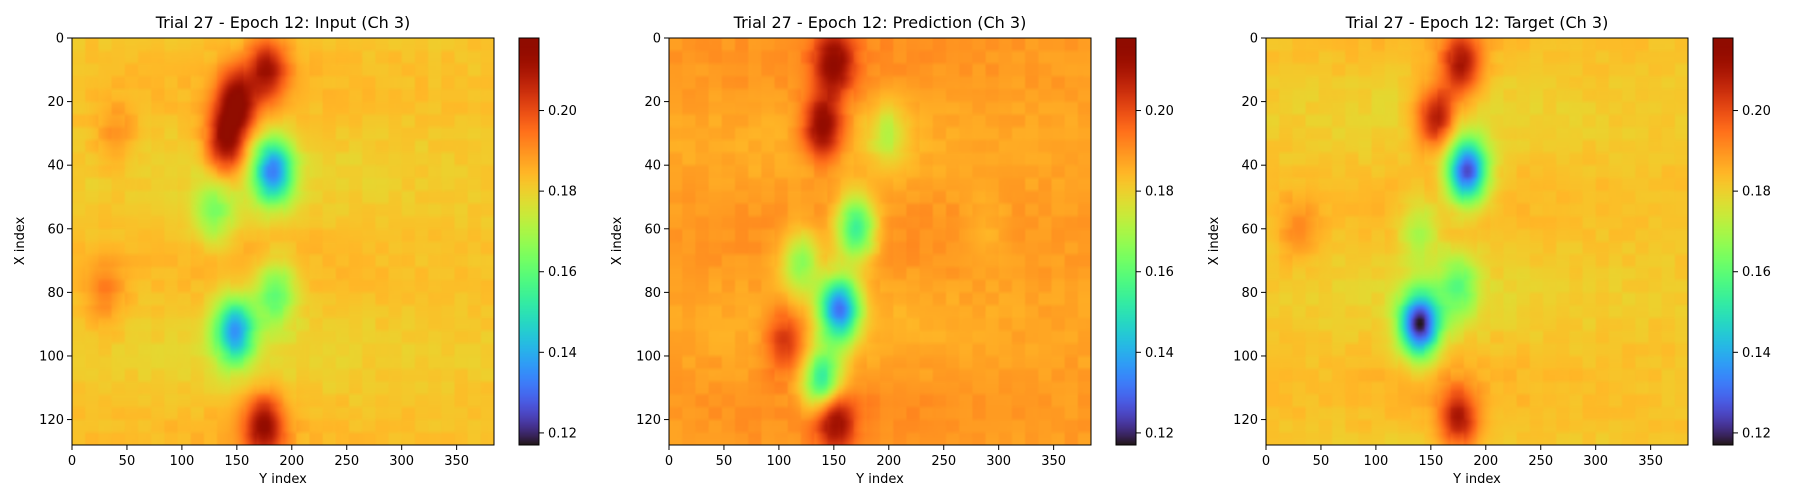 The image size is (1800, 500). Describe the element at coordinates (880, 22) in the screenshot. I see `chart-title: Trial 27 - Epoch 12: Prediction (Ch 3)` at that location.